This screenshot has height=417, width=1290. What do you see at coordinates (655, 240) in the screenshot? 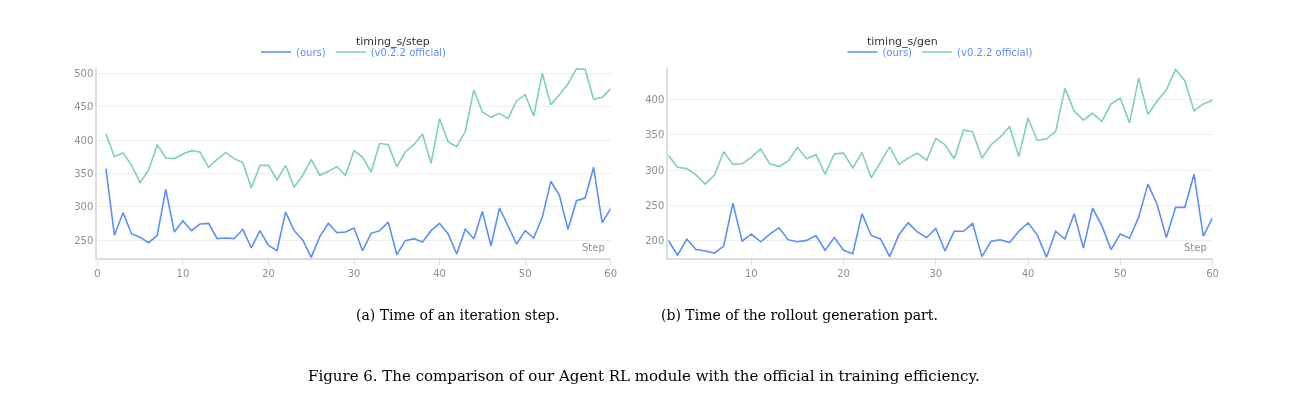
I see `y-tick-label: 200` at bounding box center [655, 240].